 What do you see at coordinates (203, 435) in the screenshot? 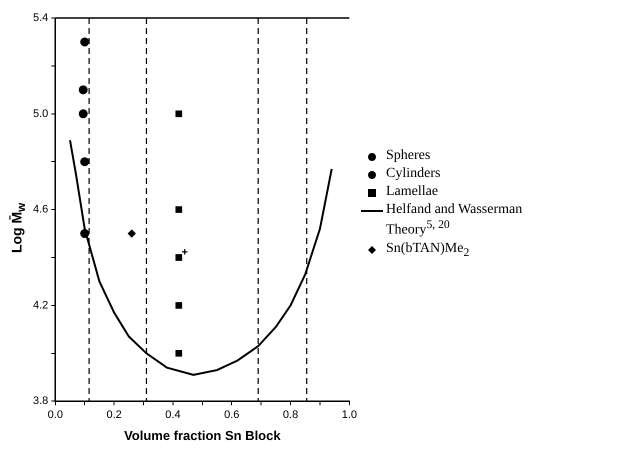
I see `x-axis-title: Volume fraction Sn Block` at bounding box center [203, 435].